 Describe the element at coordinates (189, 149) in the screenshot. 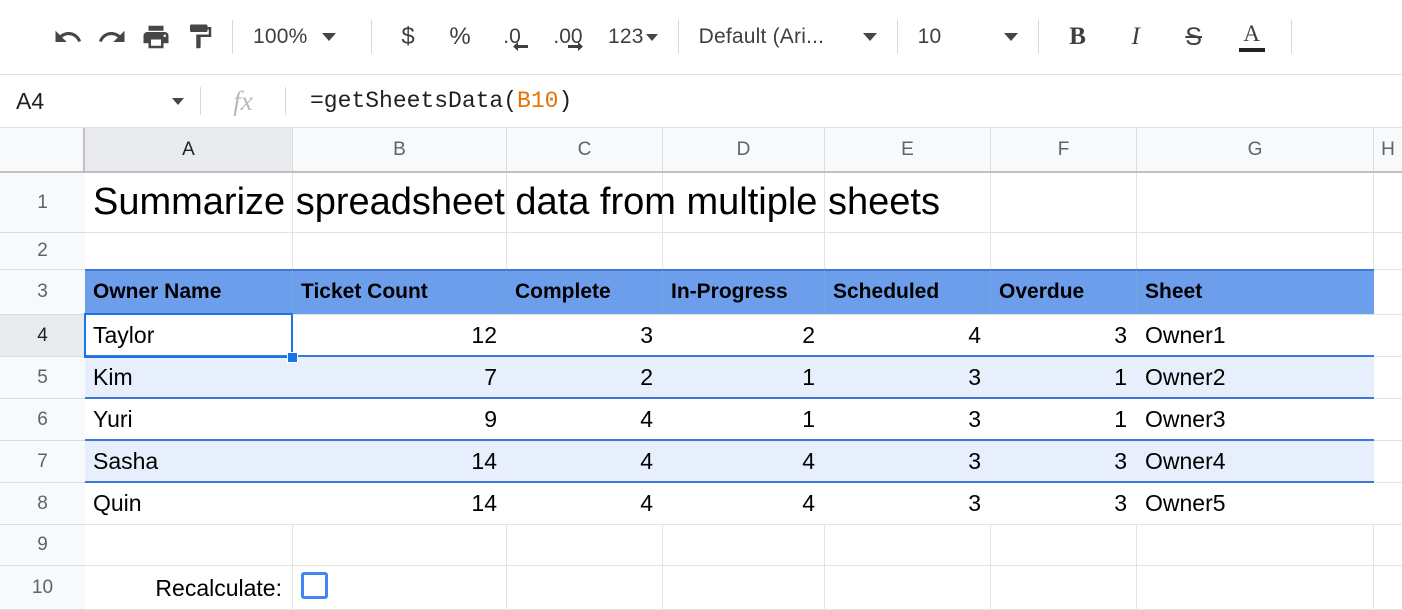

I see `column-header-A: A` at that location.